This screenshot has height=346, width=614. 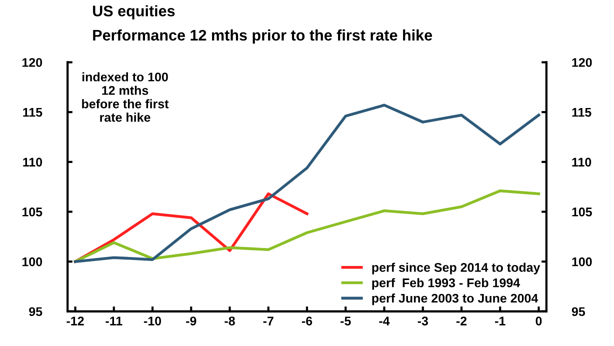 What do you see at coordinates (500, 321) in the screenshot?
I see `x-tick-label: -1` at bounding box center [500, 321].